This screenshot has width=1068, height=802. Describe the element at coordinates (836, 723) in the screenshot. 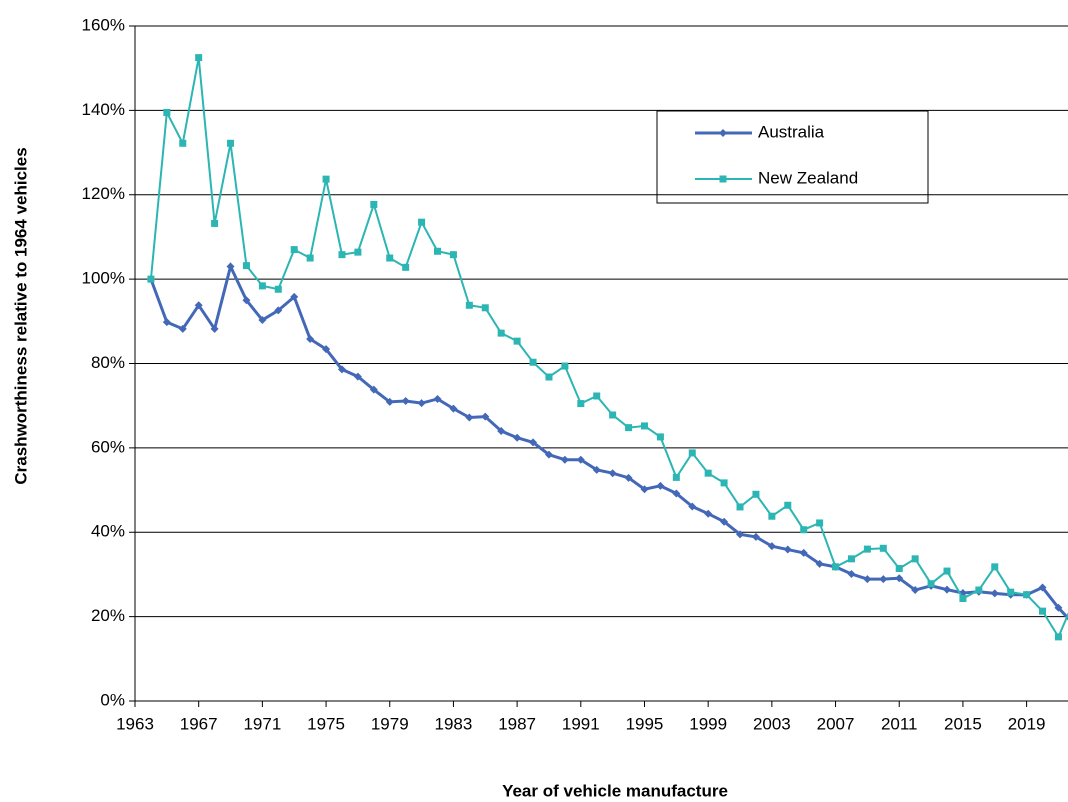

I see `x-tick-label: 2007` at that location.